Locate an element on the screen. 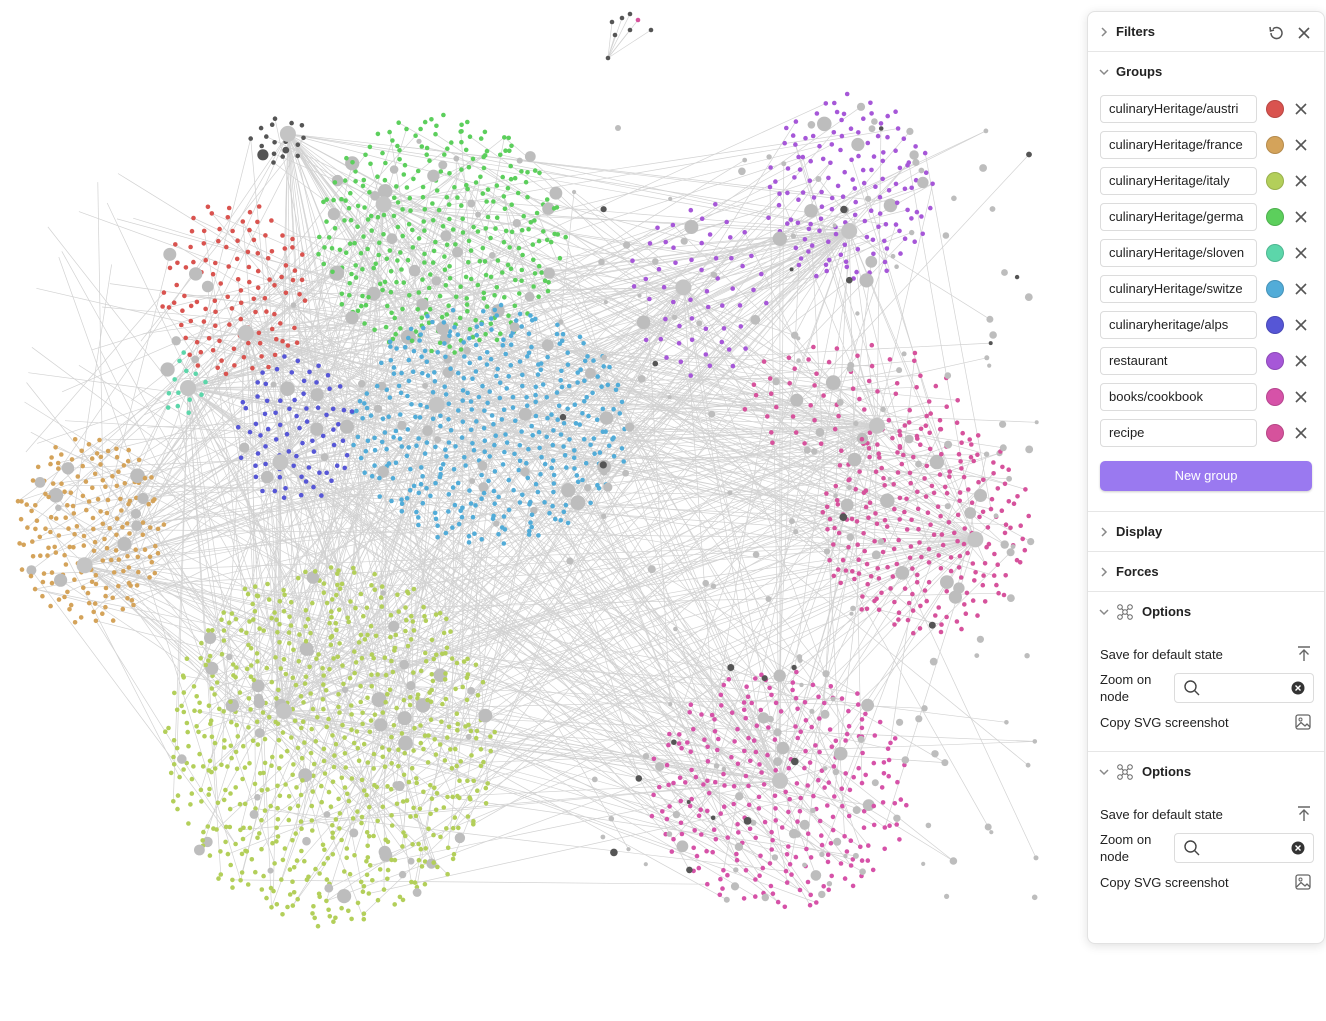 The image size is (1326, 1021). group-query-input: books/cookbook is located at coordinates (1178, 397).